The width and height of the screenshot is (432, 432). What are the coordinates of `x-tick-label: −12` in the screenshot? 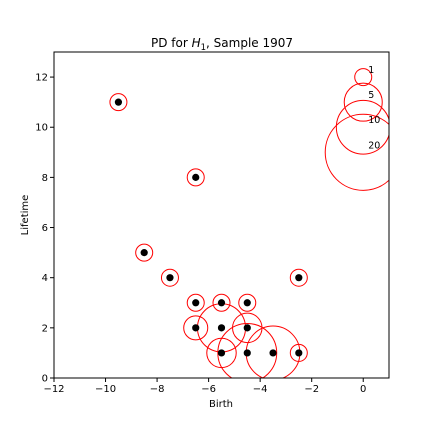 It's located at (53, 389).